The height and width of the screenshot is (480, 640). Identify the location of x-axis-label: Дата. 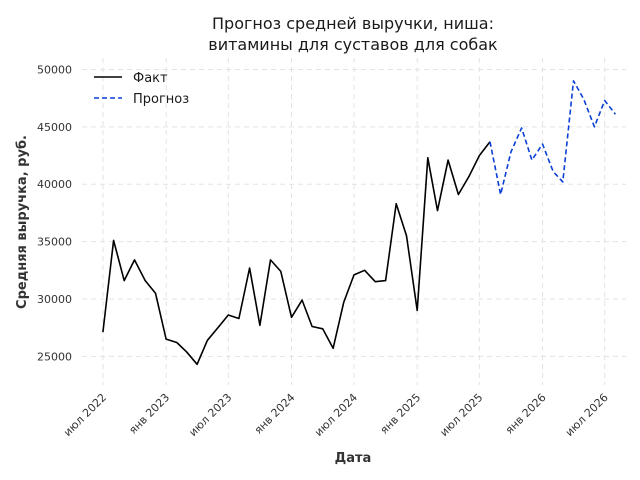
(353, 458).